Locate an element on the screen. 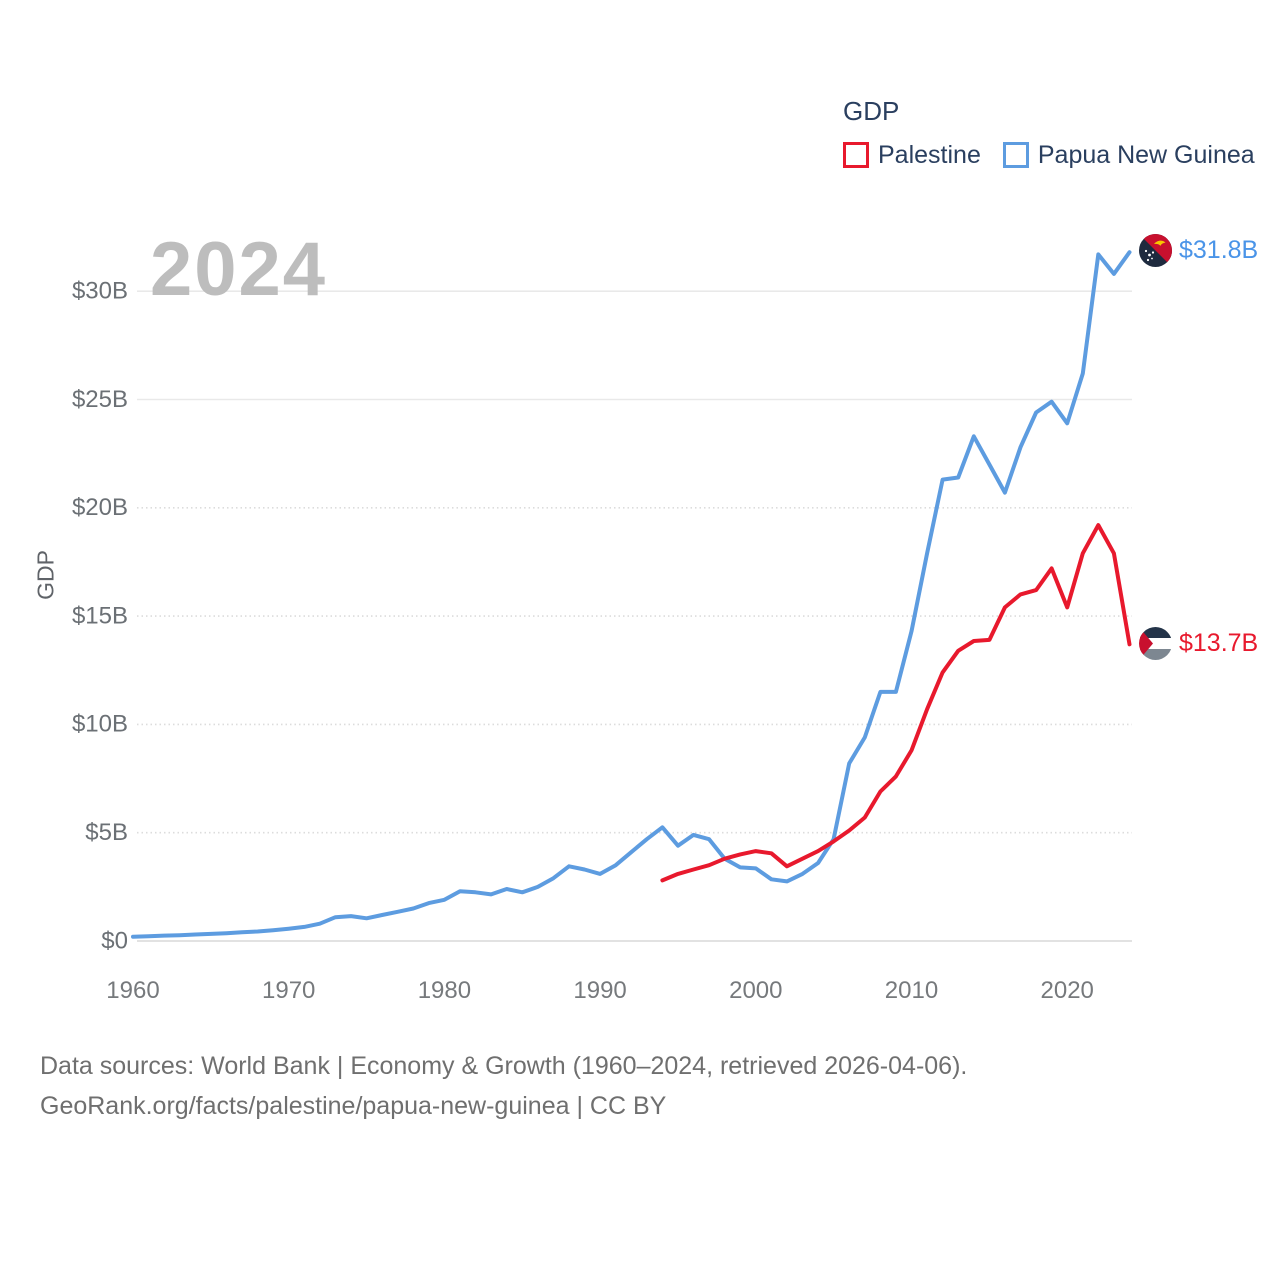 Image resolution: width=1280 pixels, height=1280 pixels. y-tick-label-20: $20B is located at coordinates (100, 507).